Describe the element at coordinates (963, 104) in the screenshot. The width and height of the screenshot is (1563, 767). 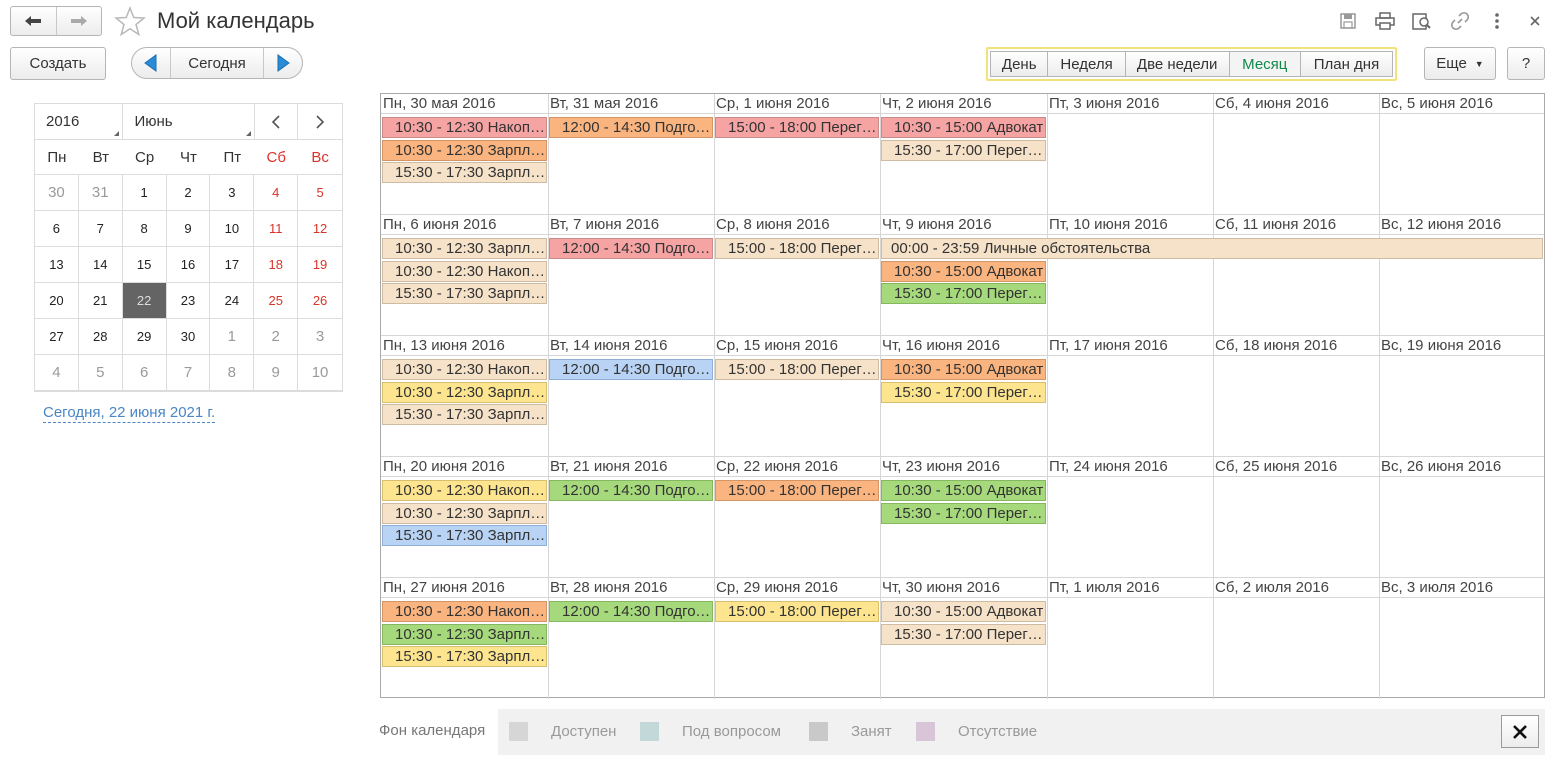
I see `day-header: Чт, 2 июня 2016` at that location.